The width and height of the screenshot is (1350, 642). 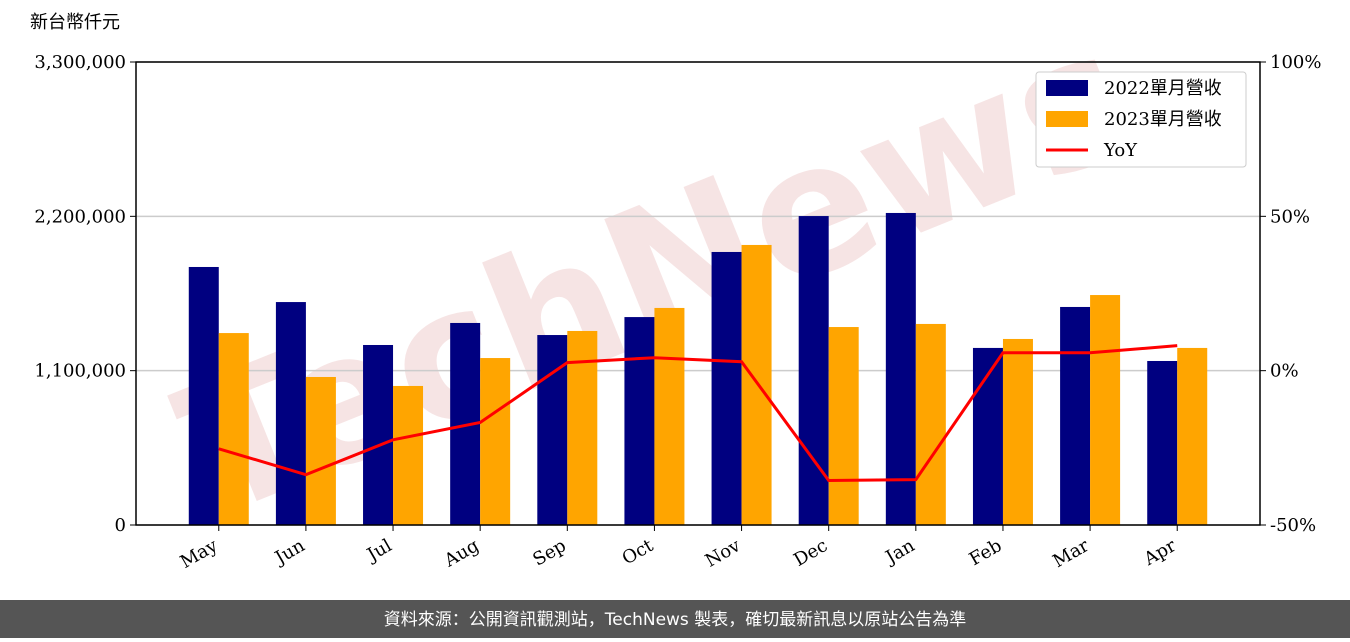 What do you see at coordinates (75, 22) in the screenshot?
I see `y-axis-label: 新台幣仟元` at bounding box center [75, 22].